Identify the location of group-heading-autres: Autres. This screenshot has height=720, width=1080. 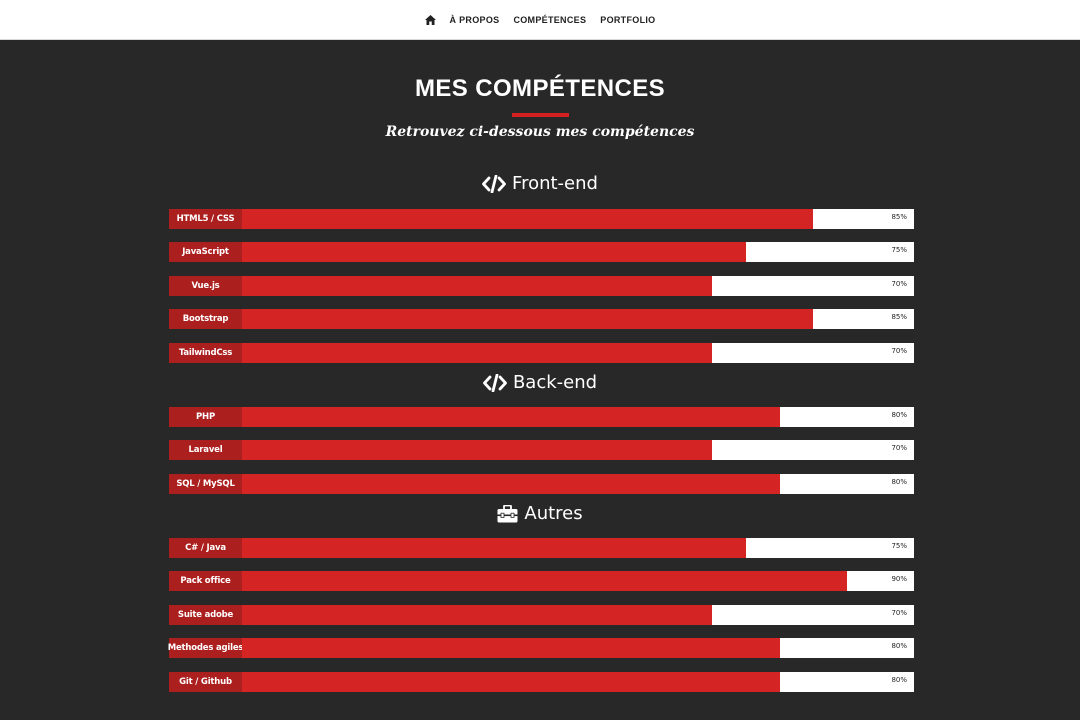
(540, 513).